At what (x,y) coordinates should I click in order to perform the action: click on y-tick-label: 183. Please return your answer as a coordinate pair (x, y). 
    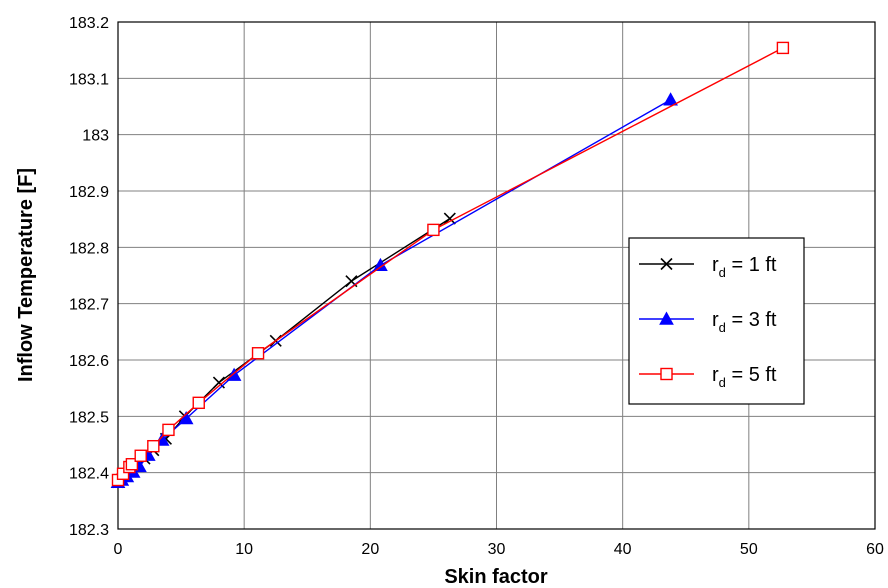
    Looking at the image, I should click on (95, 136).